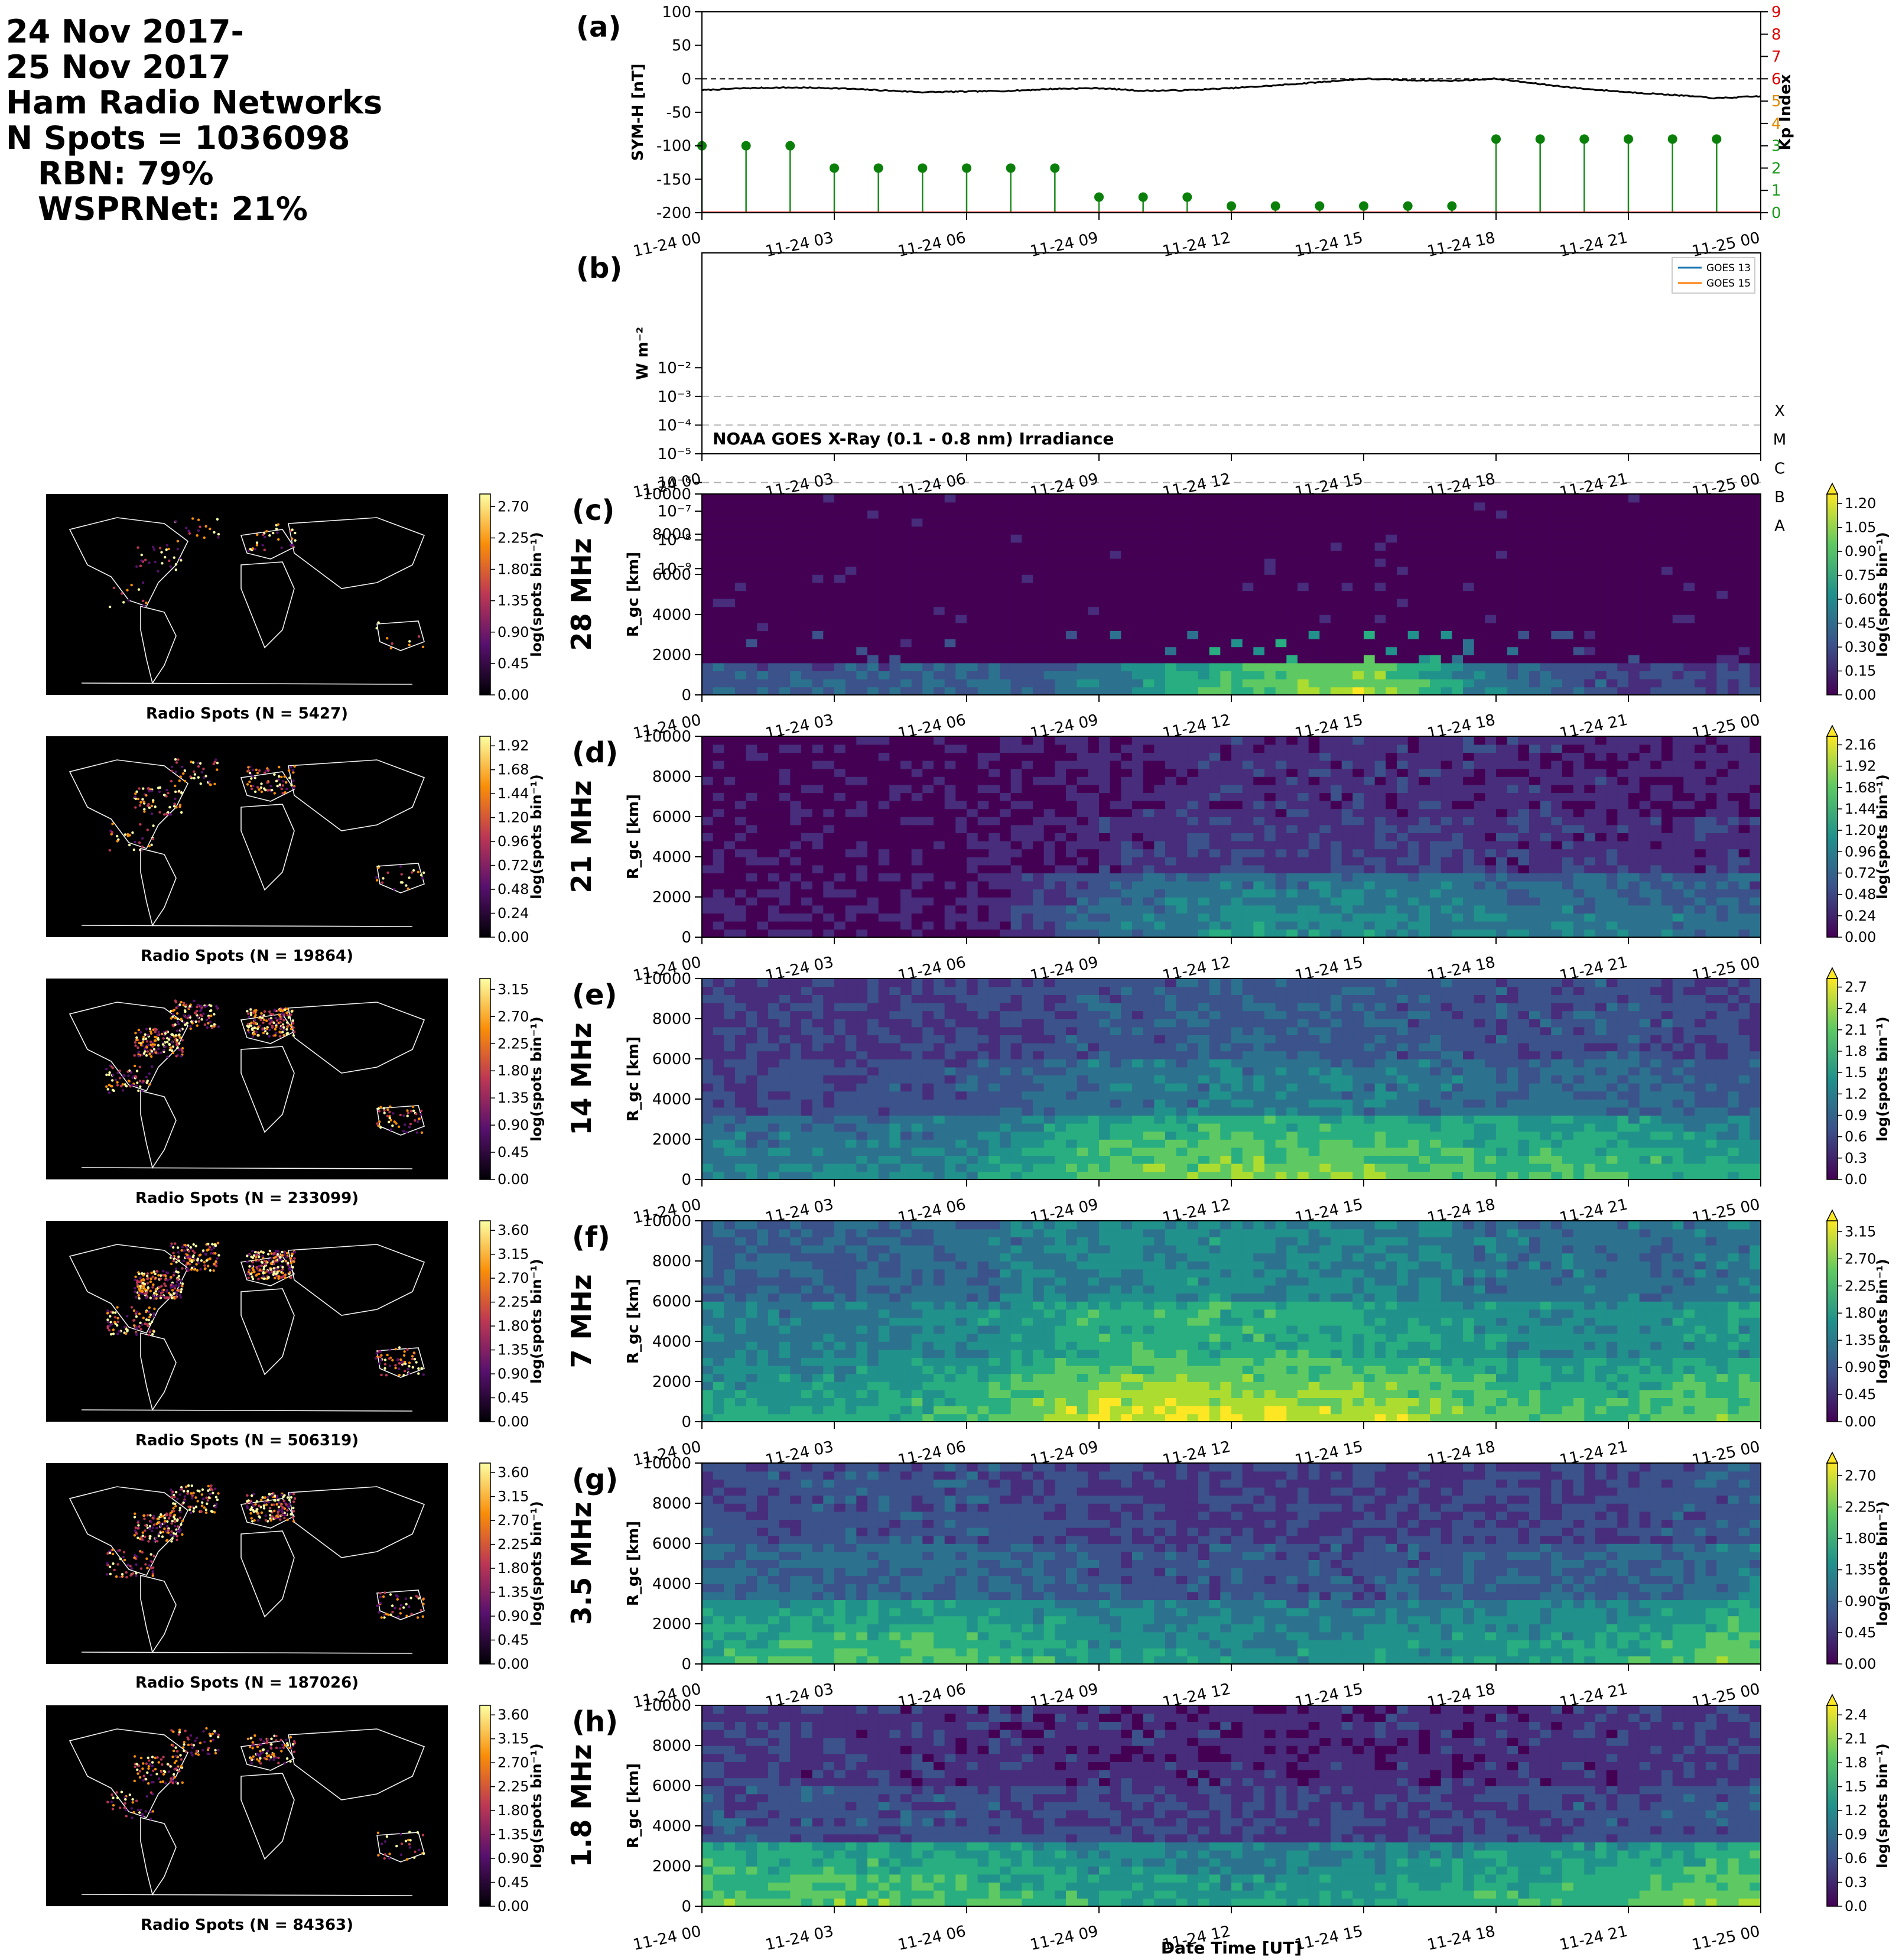  Describe the element at coordinates (1329, 245) in the screenshot. I see `x-tick-label: 11-24 15` at that location.